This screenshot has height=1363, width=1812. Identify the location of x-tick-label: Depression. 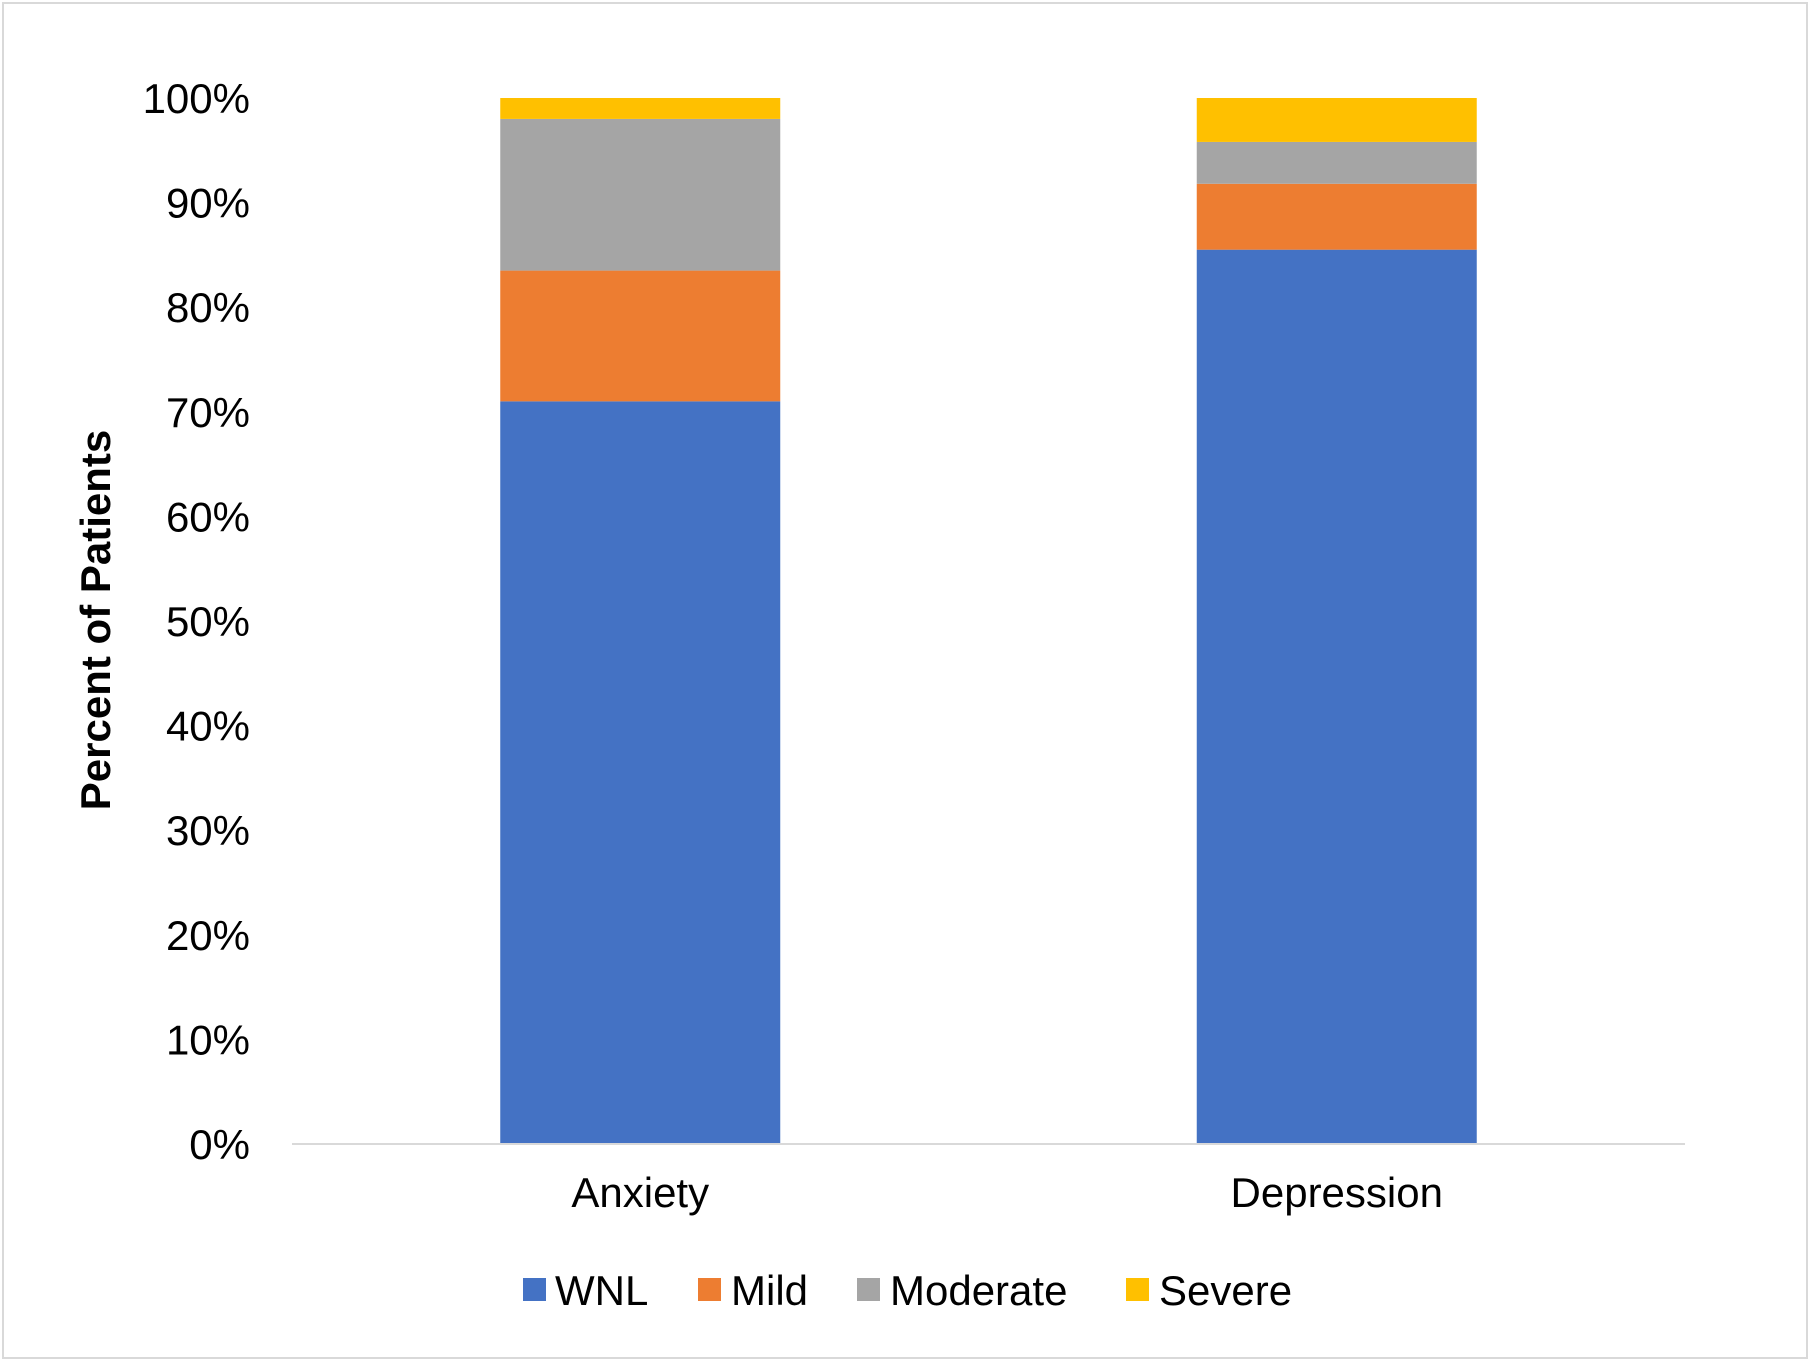
(1337, 1192).